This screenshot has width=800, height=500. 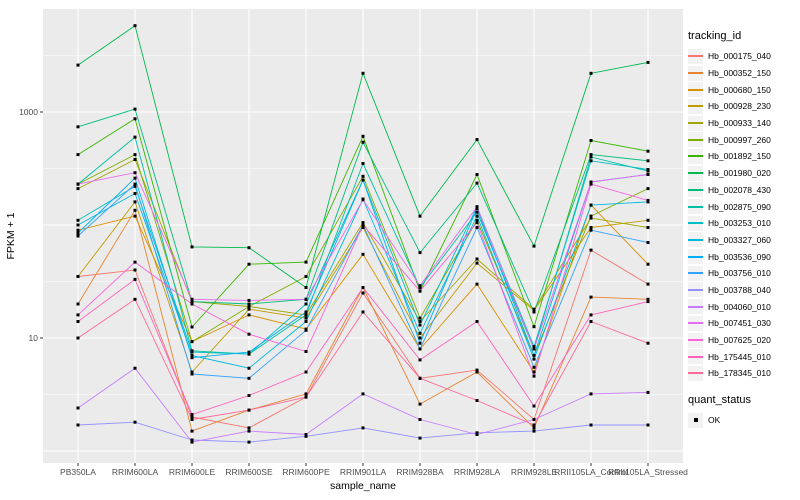 I want to click on legend-entry: Hb_000933_140, so click(x=744, y=123).